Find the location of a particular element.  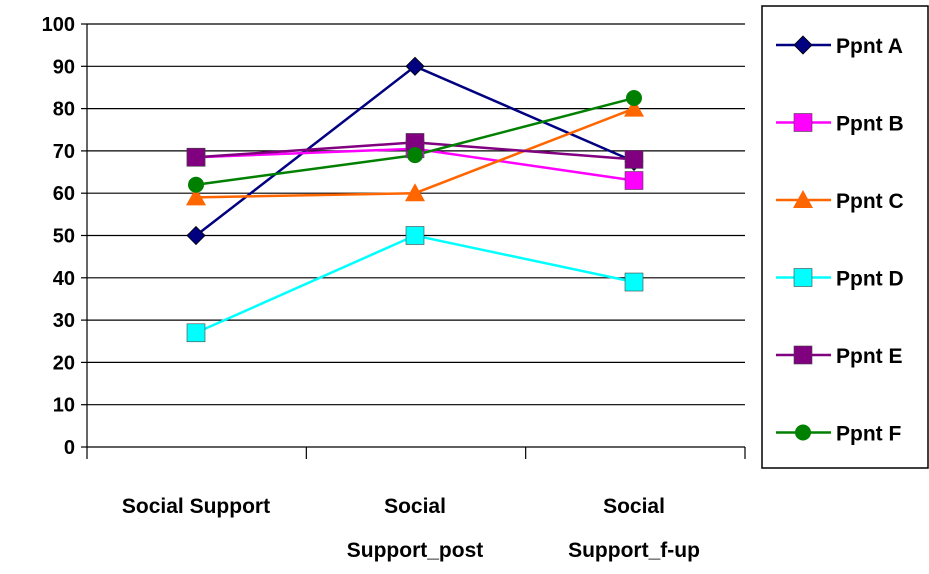

y-tick-label: 20 is located at coordinates (64, 363).